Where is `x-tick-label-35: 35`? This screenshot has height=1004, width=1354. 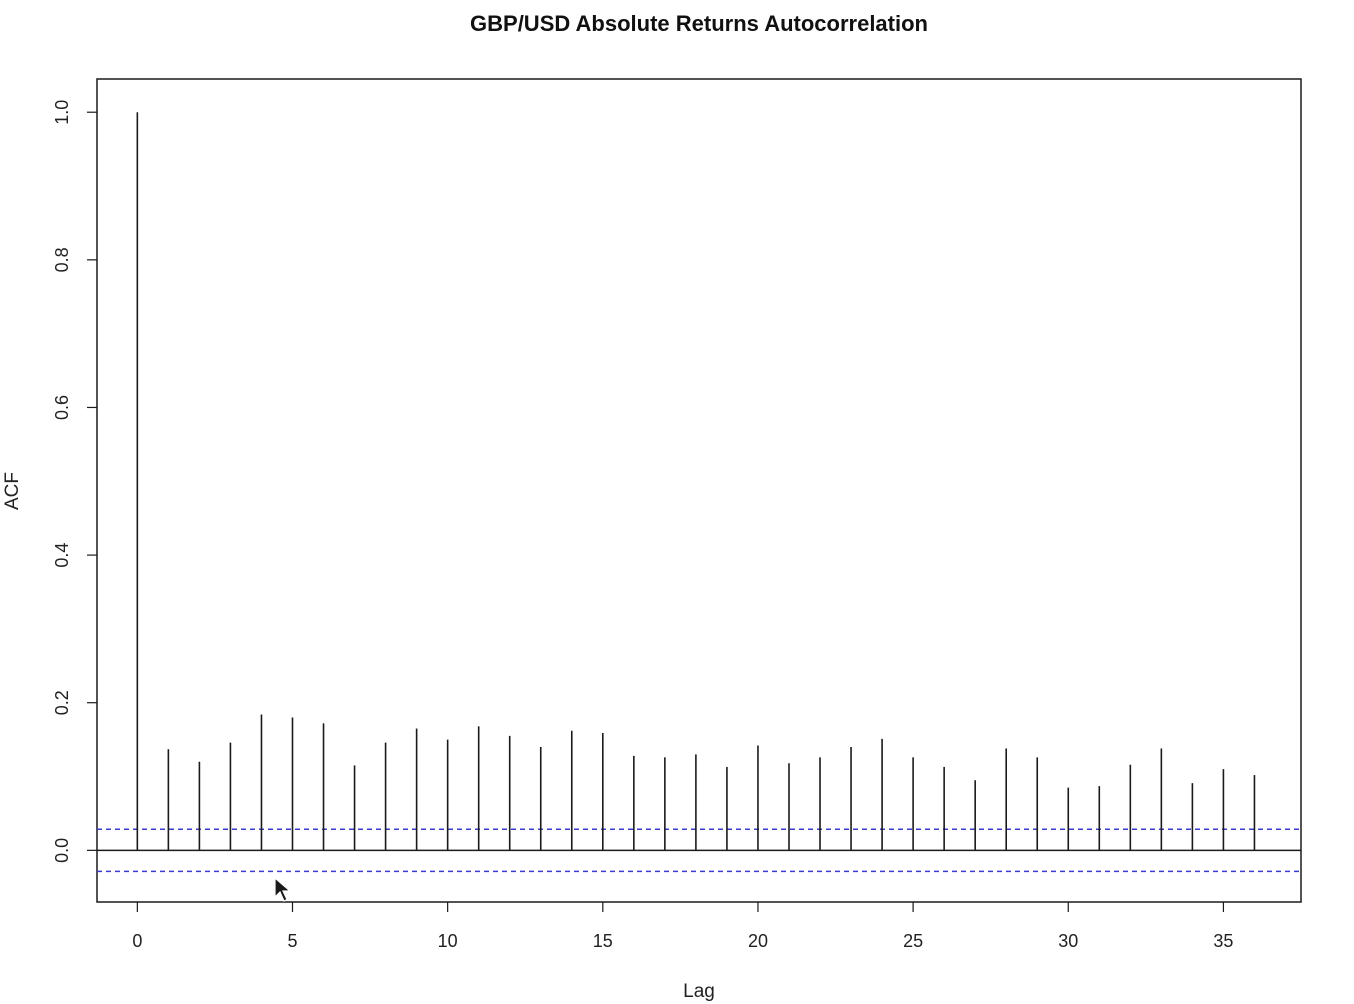 x-tick-label-35: 35 is located at coordinates (1223, 941).